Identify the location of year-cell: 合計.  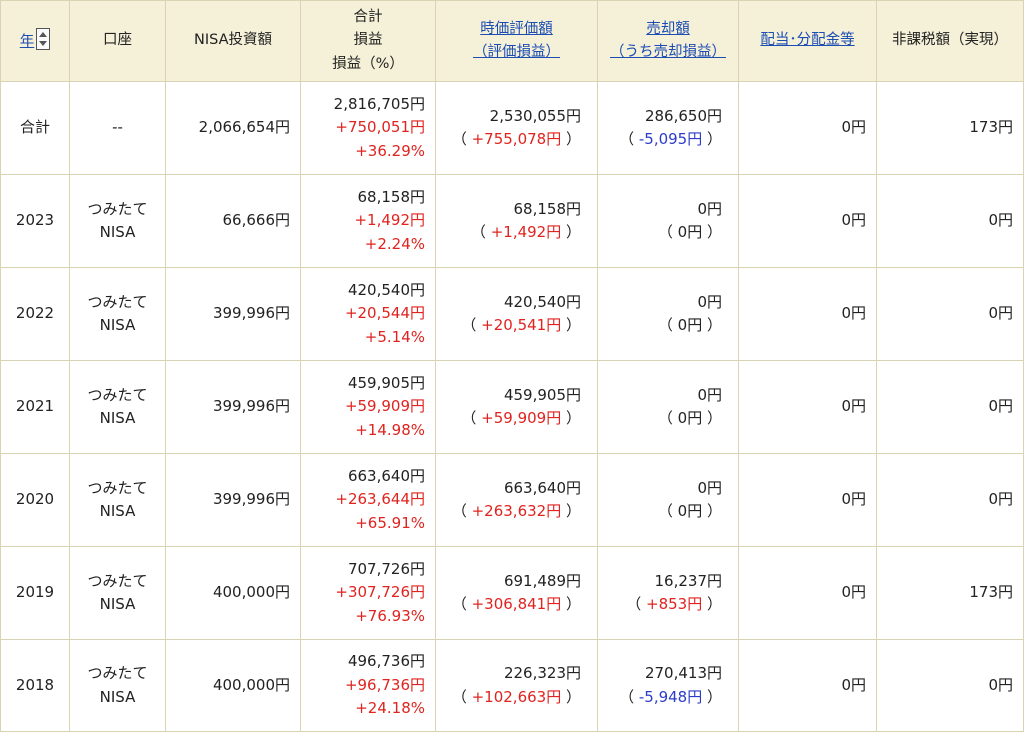
(35, 128).